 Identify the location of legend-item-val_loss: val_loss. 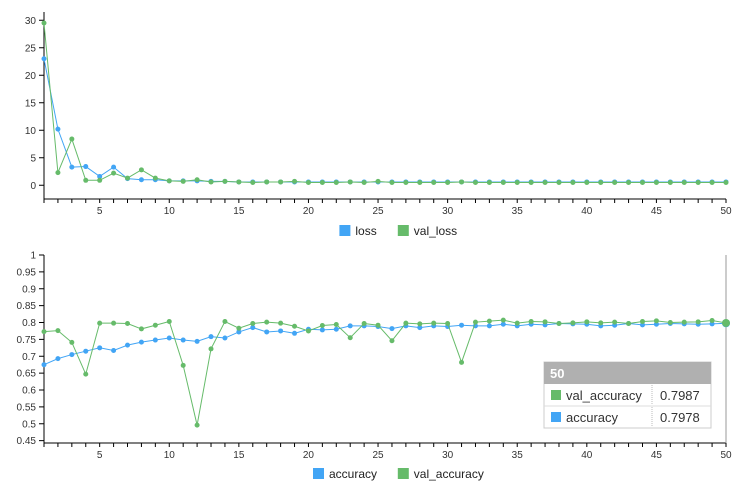
(427, 231).